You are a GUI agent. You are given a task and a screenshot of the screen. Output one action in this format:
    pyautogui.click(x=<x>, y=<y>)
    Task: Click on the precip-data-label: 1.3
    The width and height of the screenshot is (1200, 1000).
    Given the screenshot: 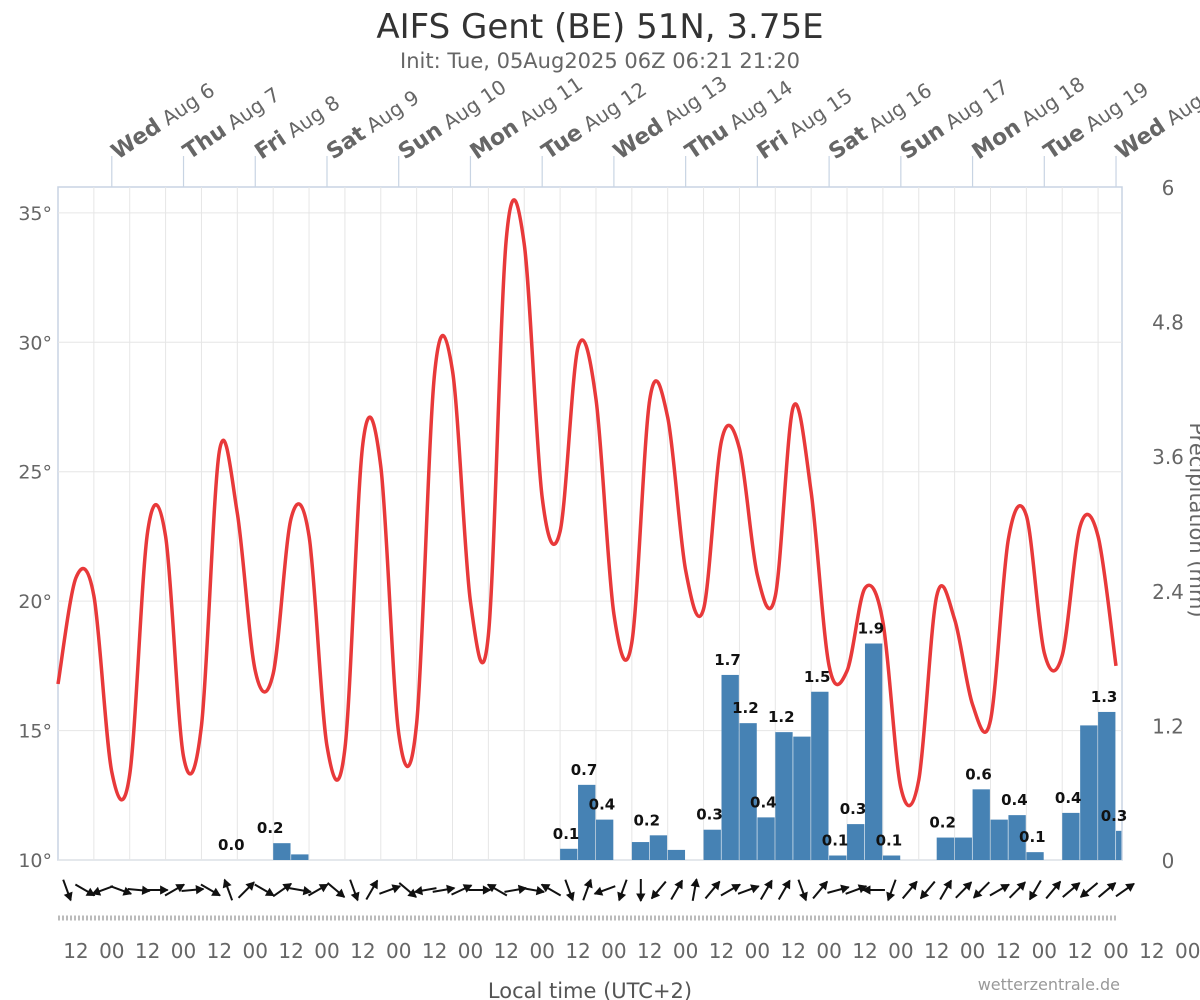 What is the action you would take?
    pyautogui.click(x=1104, y=697)
    